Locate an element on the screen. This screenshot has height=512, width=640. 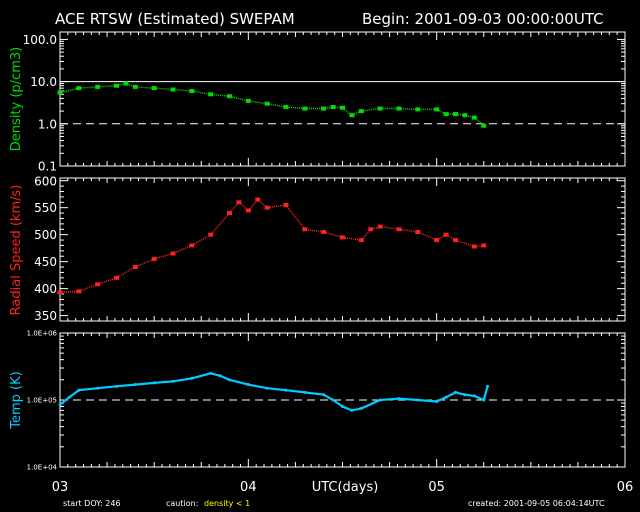
density-points is located at coordinates (272, 104).